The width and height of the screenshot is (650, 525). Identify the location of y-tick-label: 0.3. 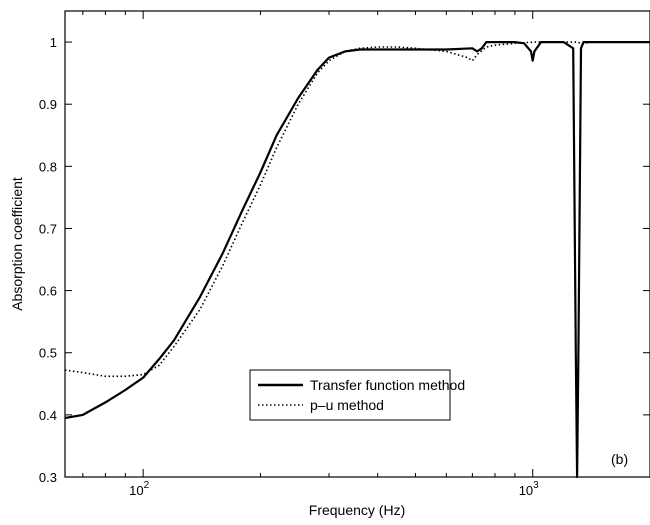
(48, 477).